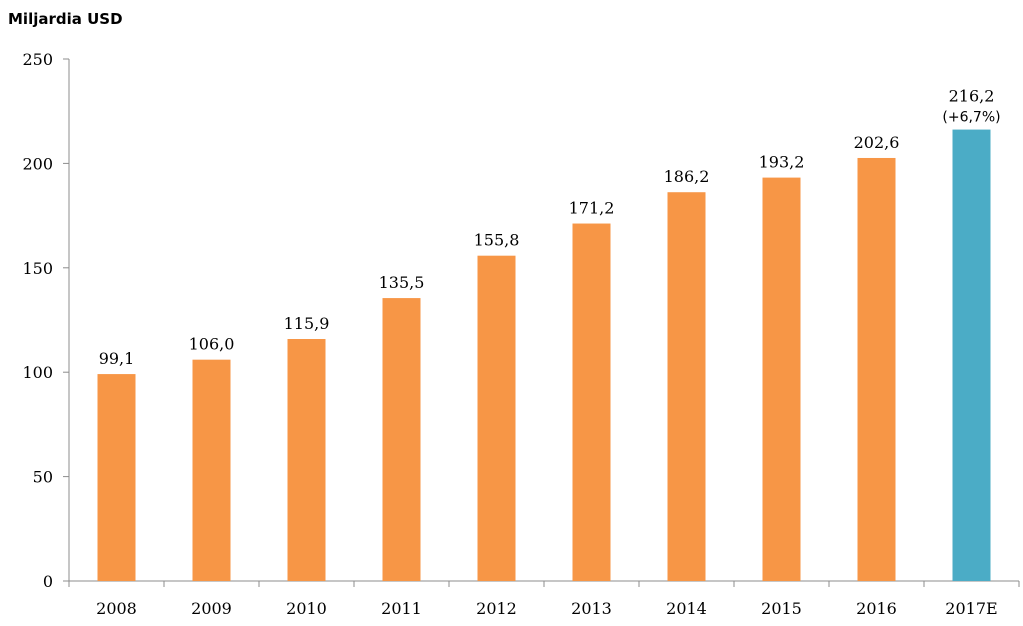 This screenshot has width=1023, height=626. What do you see at coordinates (972, 96) in the screenshot?
I see `data-label: 216,2` at bounding box center [972, 96].